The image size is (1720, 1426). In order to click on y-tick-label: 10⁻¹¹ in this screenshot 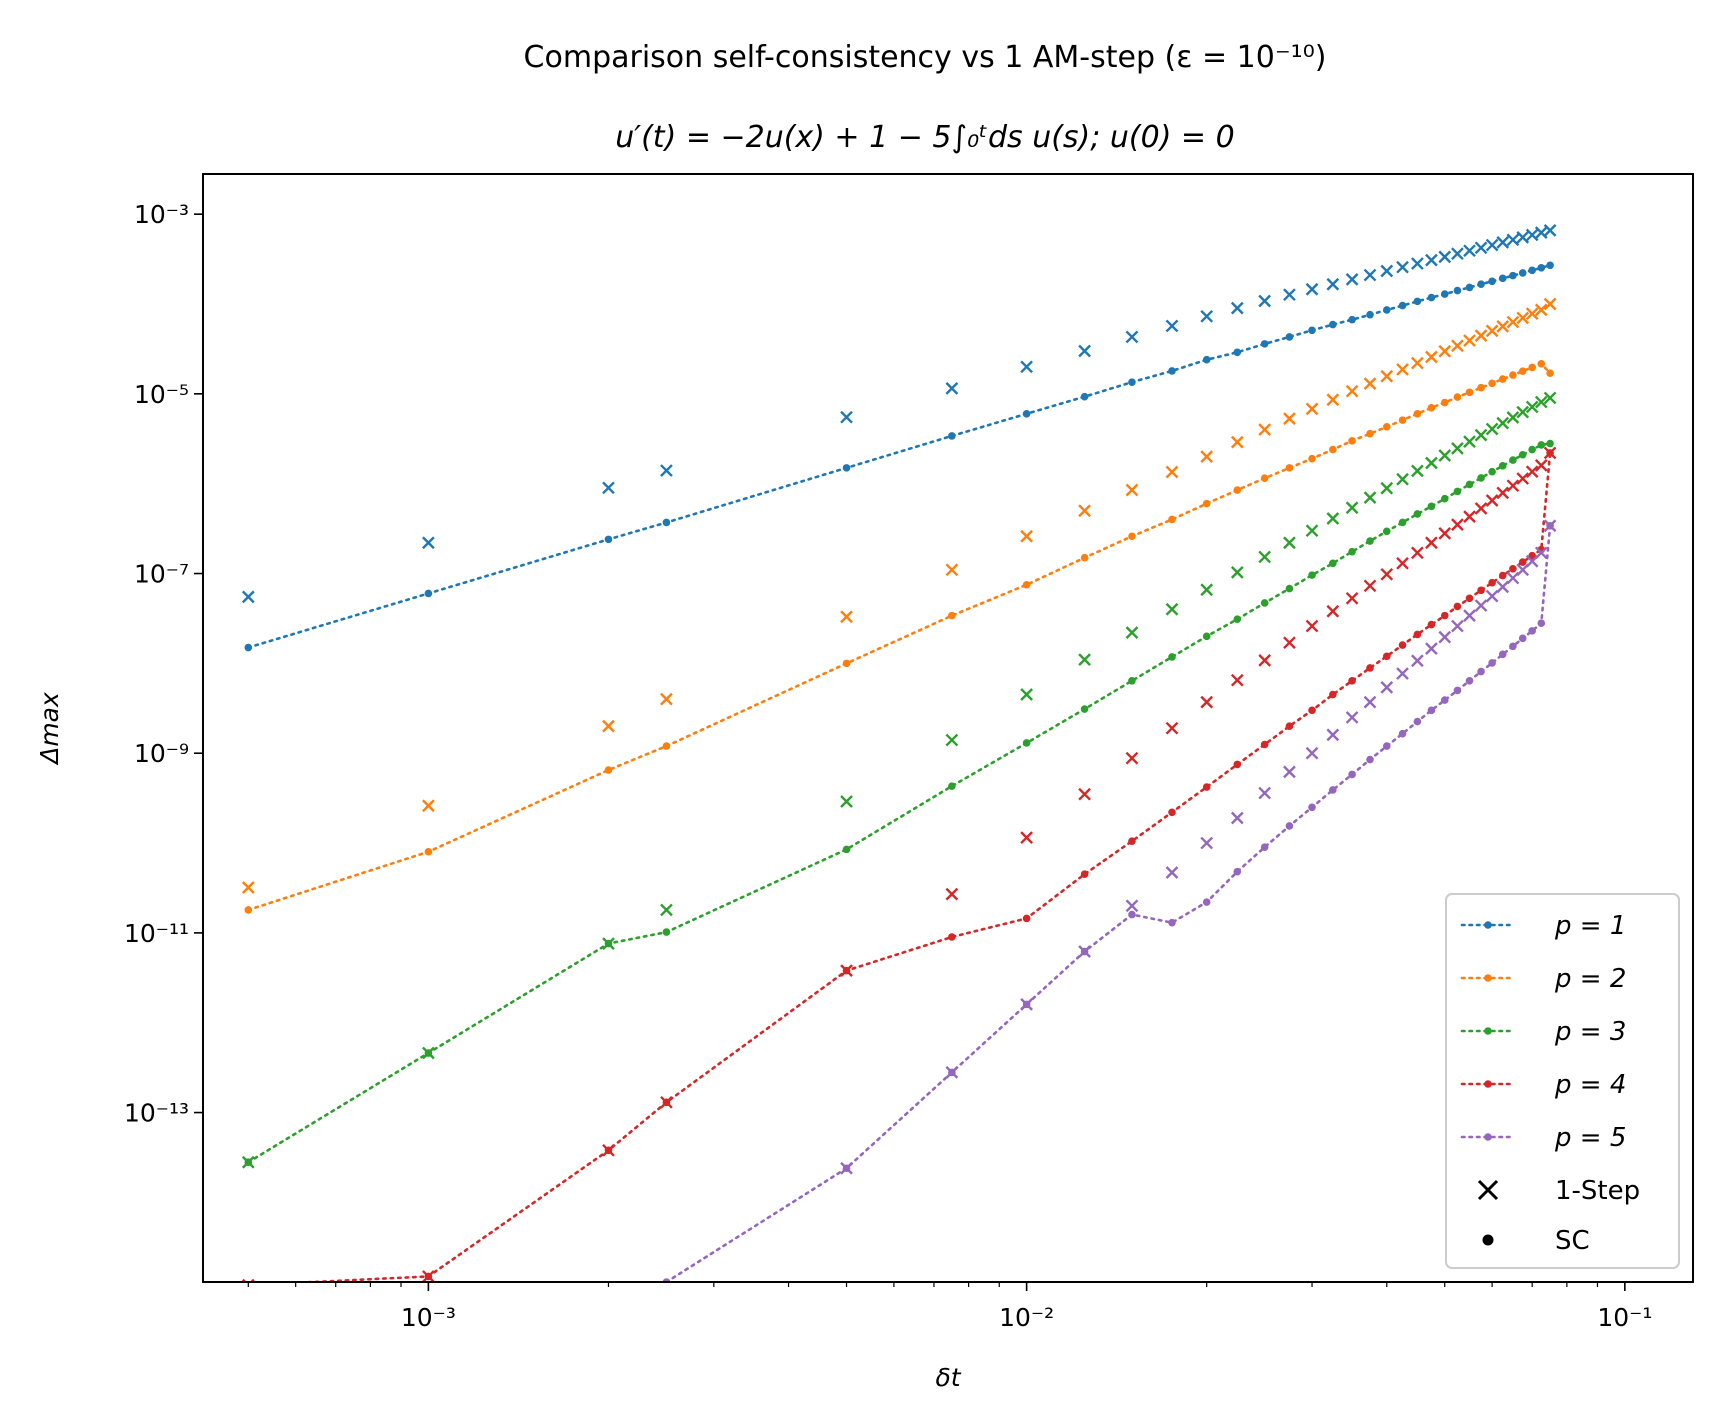, I will do `click(156, 933)`.